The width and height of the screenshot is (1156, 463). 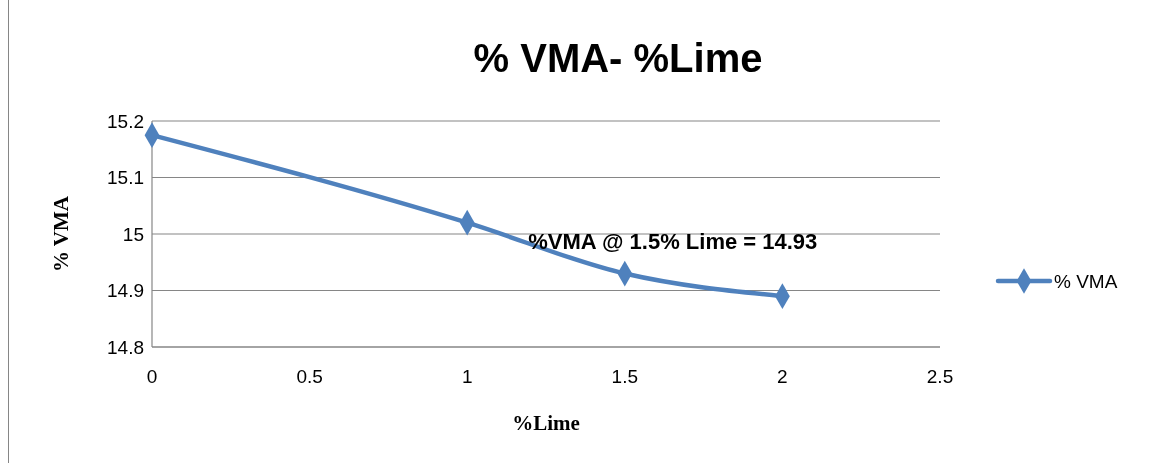 I want to click on y-axis-title: % VMA, so click(x=61, y=234).